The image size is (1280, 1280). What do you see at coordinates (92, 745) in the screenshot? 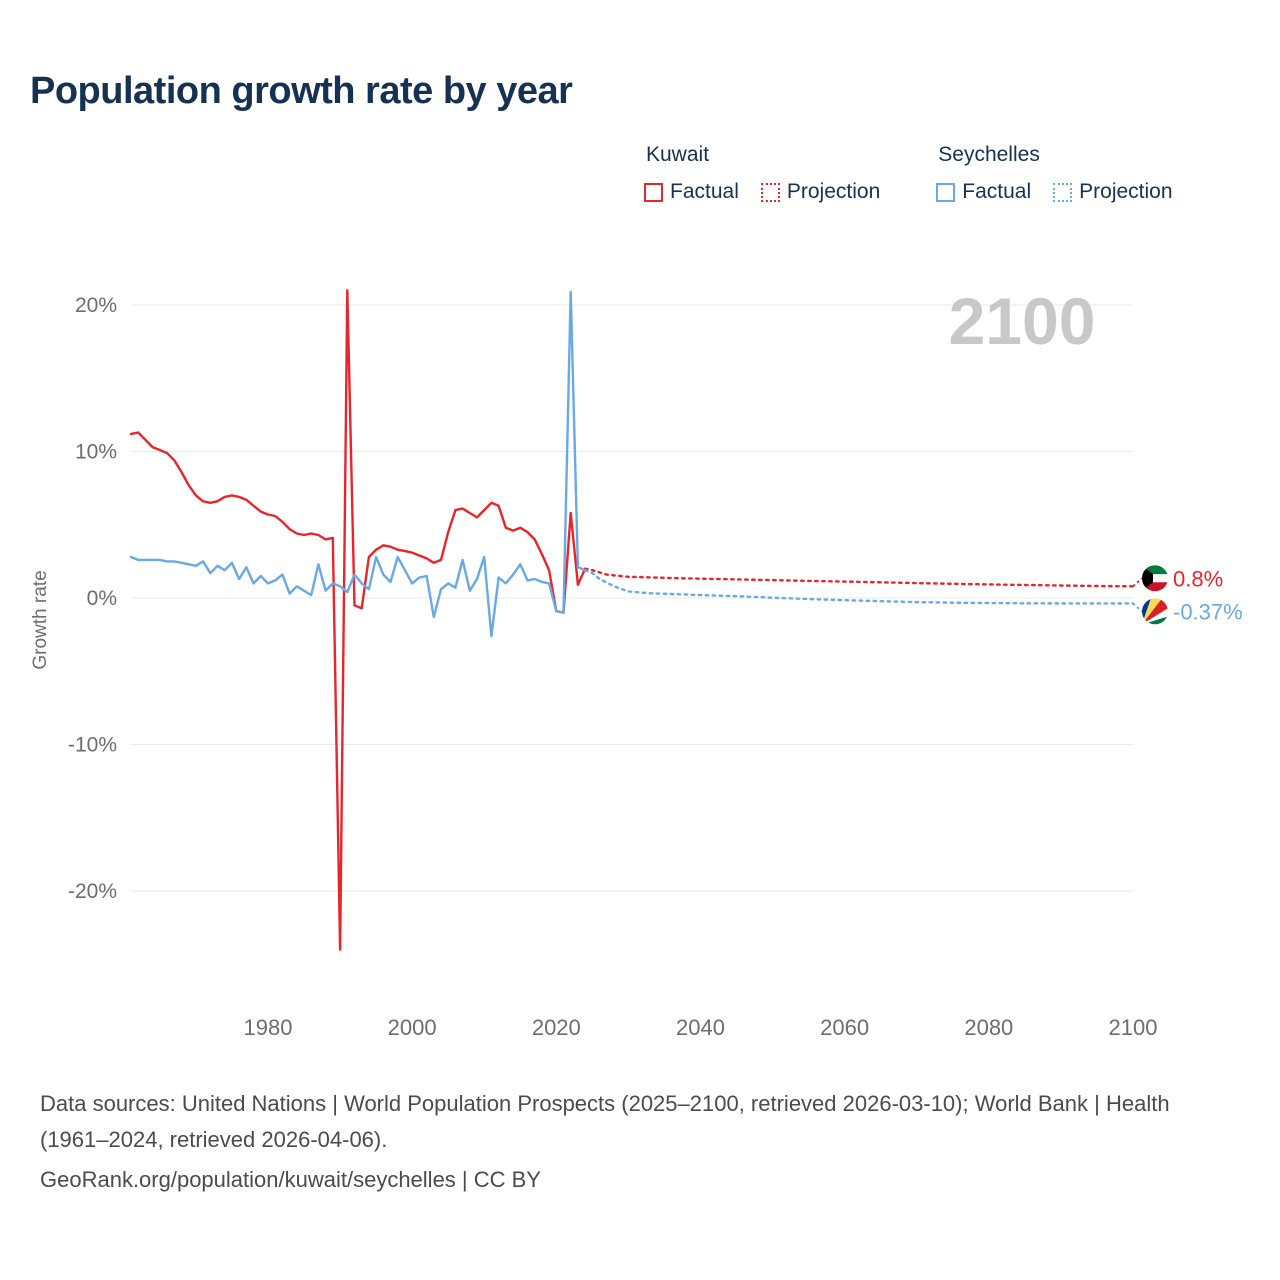
I see `y-tick-label: -10%` at bounding box center [92, 745].